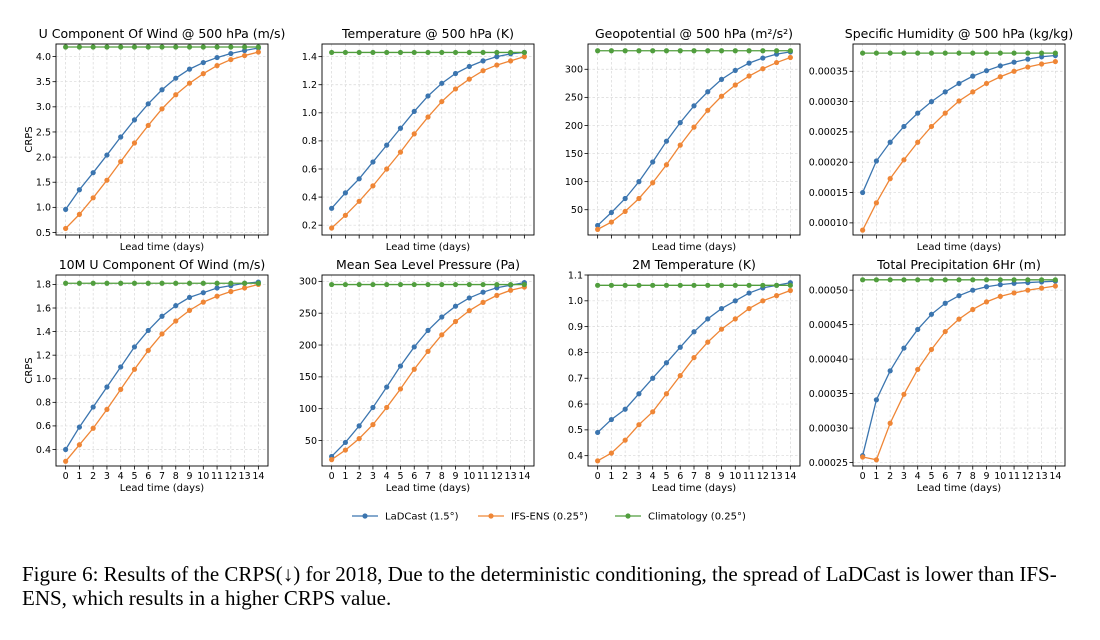 The image size is (1100, 640). I want to click on x-tick-label: 4, so click(653, 476).